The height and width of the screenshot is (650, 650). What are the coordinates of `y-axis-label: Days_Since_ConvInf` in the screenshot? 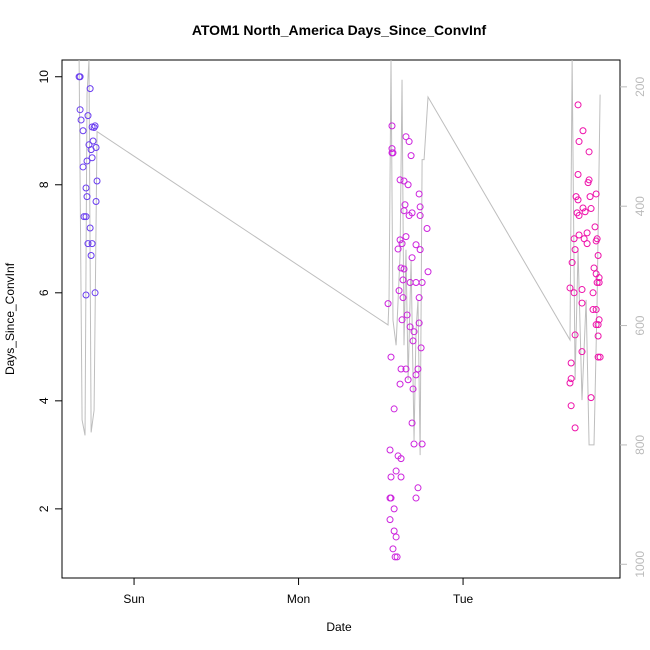 It's located at (10, 318).